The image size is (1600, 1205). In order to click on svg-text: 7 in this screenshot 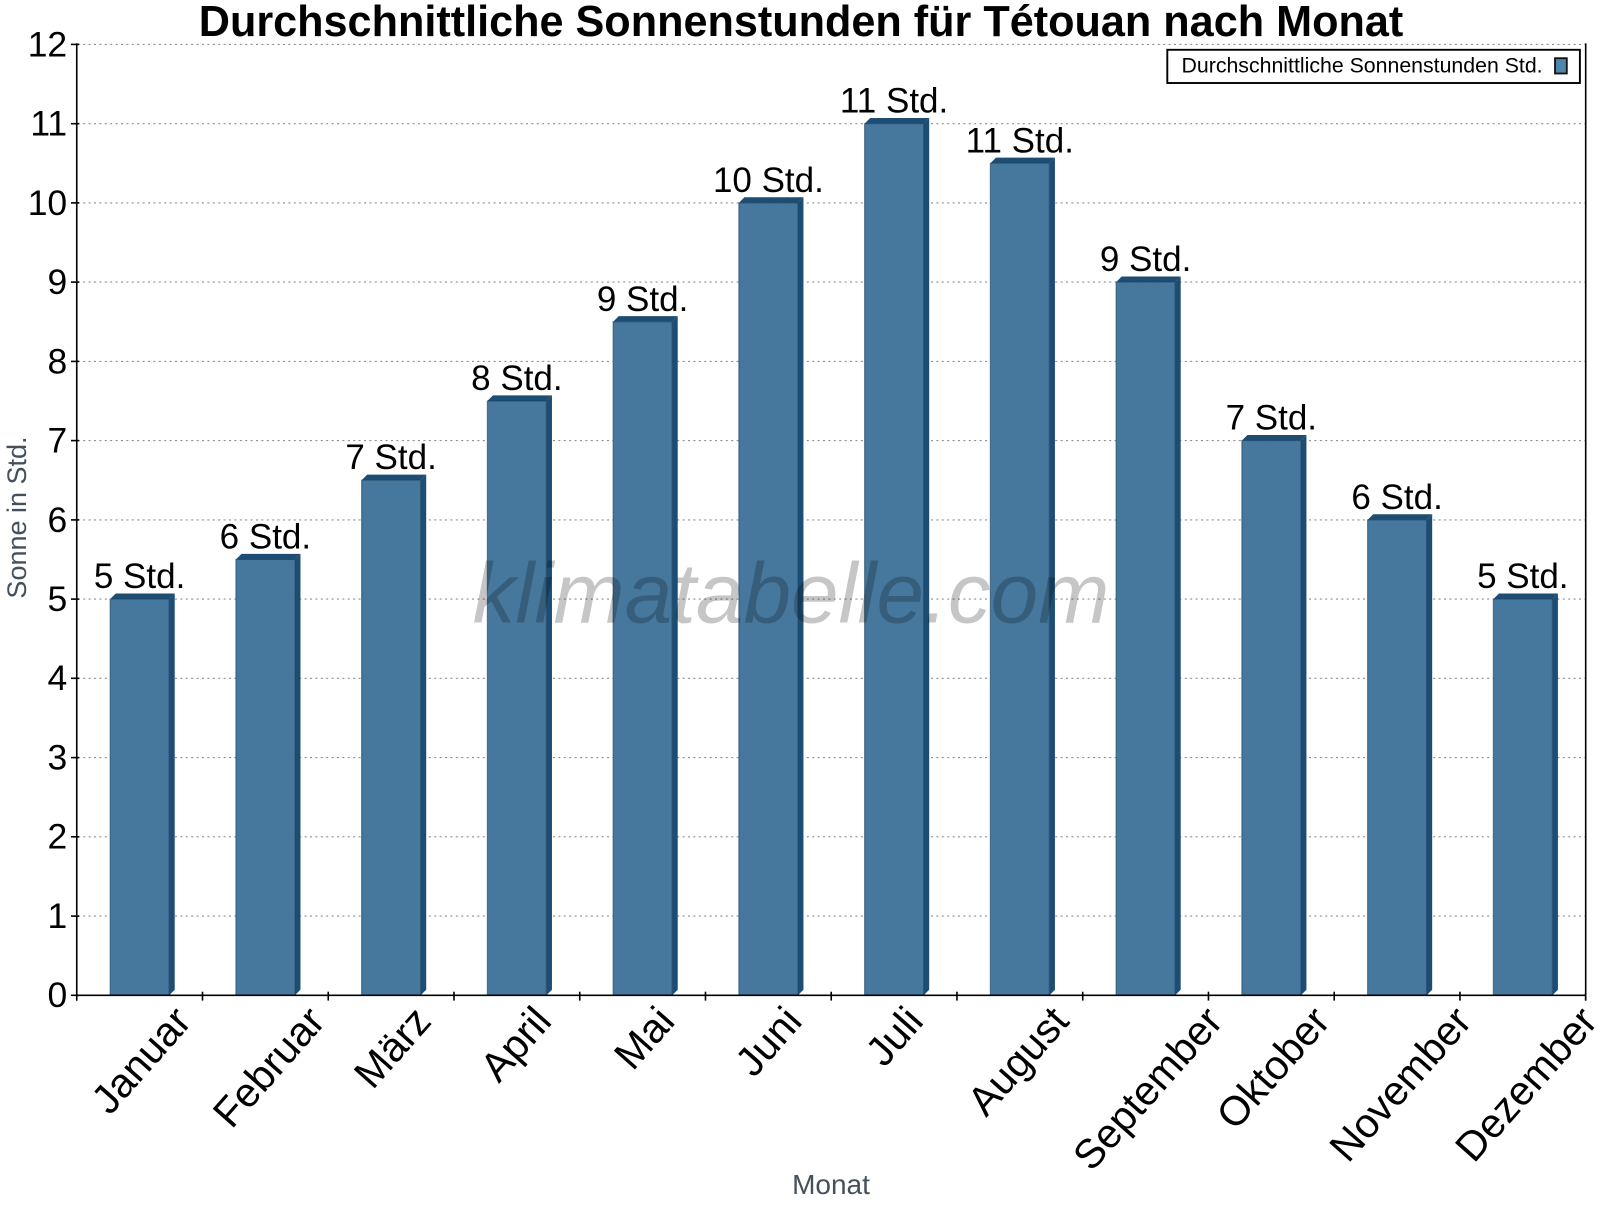, I will do `click(57, 441)`.